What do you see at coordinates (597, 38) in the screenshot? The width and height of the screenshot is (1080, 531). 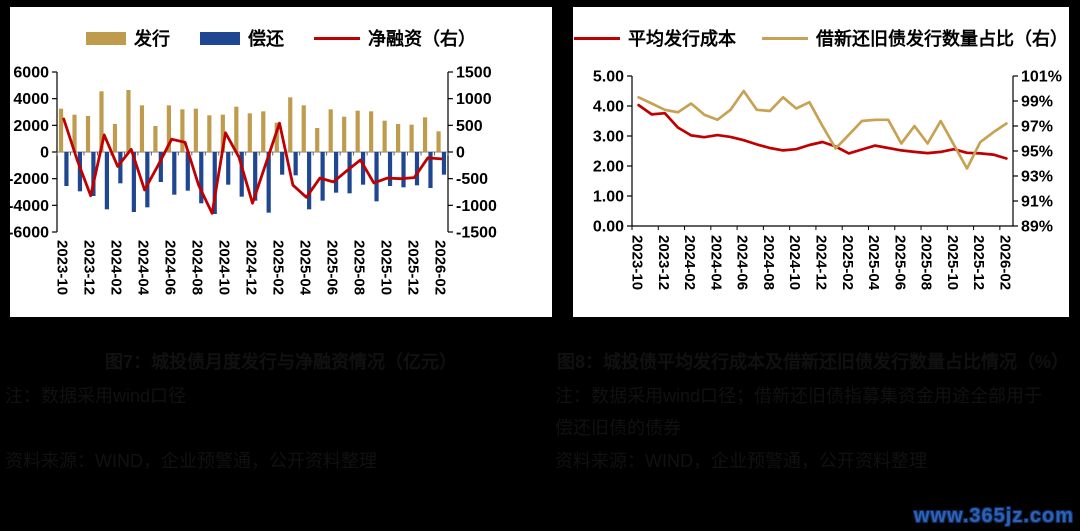 I see `avg-cost-line-swatch` at bounding box center [597, 38].